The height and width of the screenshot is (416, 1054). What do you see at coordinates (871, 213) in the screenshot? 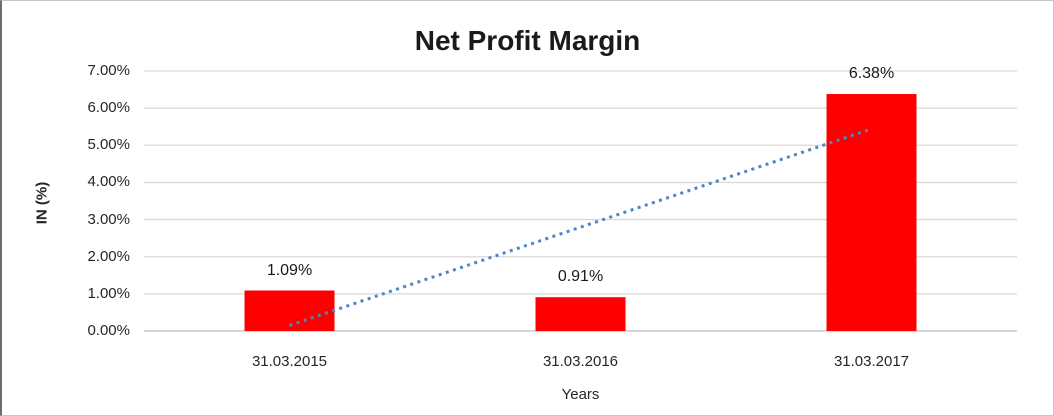
I see `bar-31.03.2017` at bounding box center [871, 213].